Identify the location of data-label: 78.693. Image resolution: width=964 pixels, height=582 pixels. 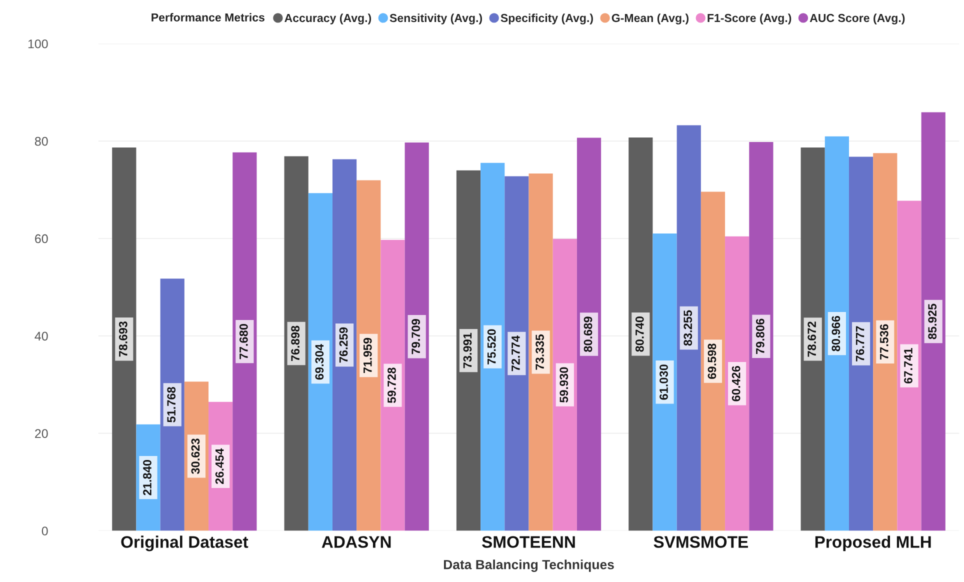
(123, 339).